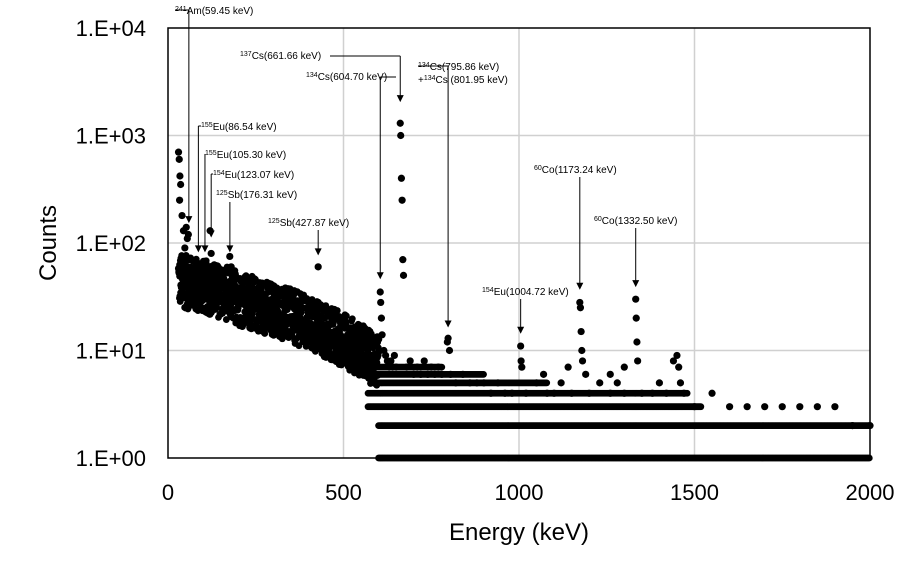  I want to click on annotation-label-11: 60Co(1332.50 keV), so click(635, 221).